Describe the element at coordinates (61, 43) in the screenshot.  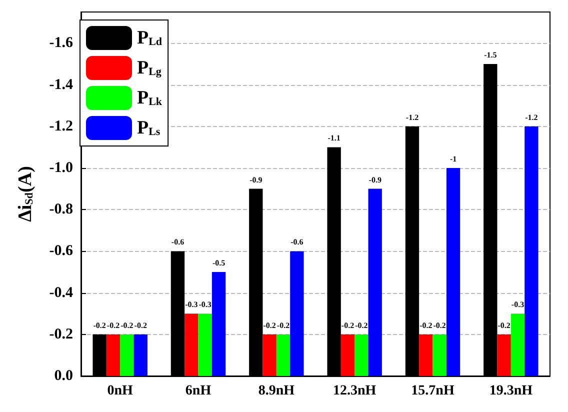
I see `y-tick-label: -1.6` at that location.